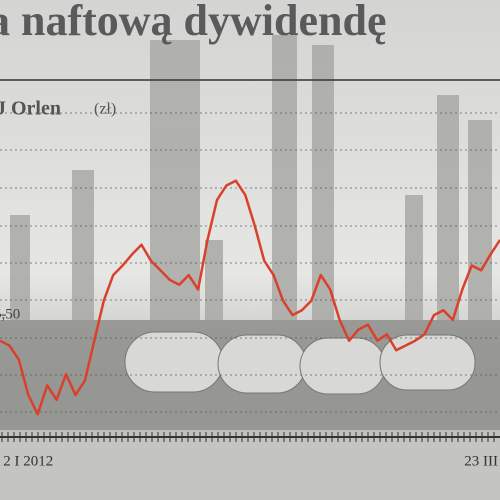 The width and height of the screenshot is (500, 500). What do you see at coordinates (28, 461) in the screenshot?
I see `x-tick-label: 2 I 2012` at bounding box center [28, 461].